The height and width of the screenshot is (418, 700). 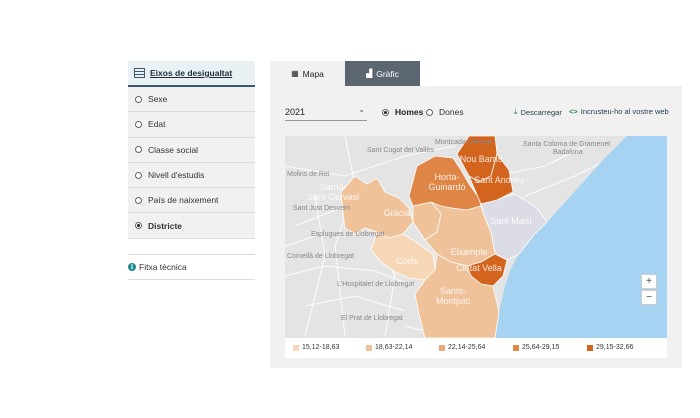 I want to click on axis-option-sexe: Sexe, so click(x=191, y=100).